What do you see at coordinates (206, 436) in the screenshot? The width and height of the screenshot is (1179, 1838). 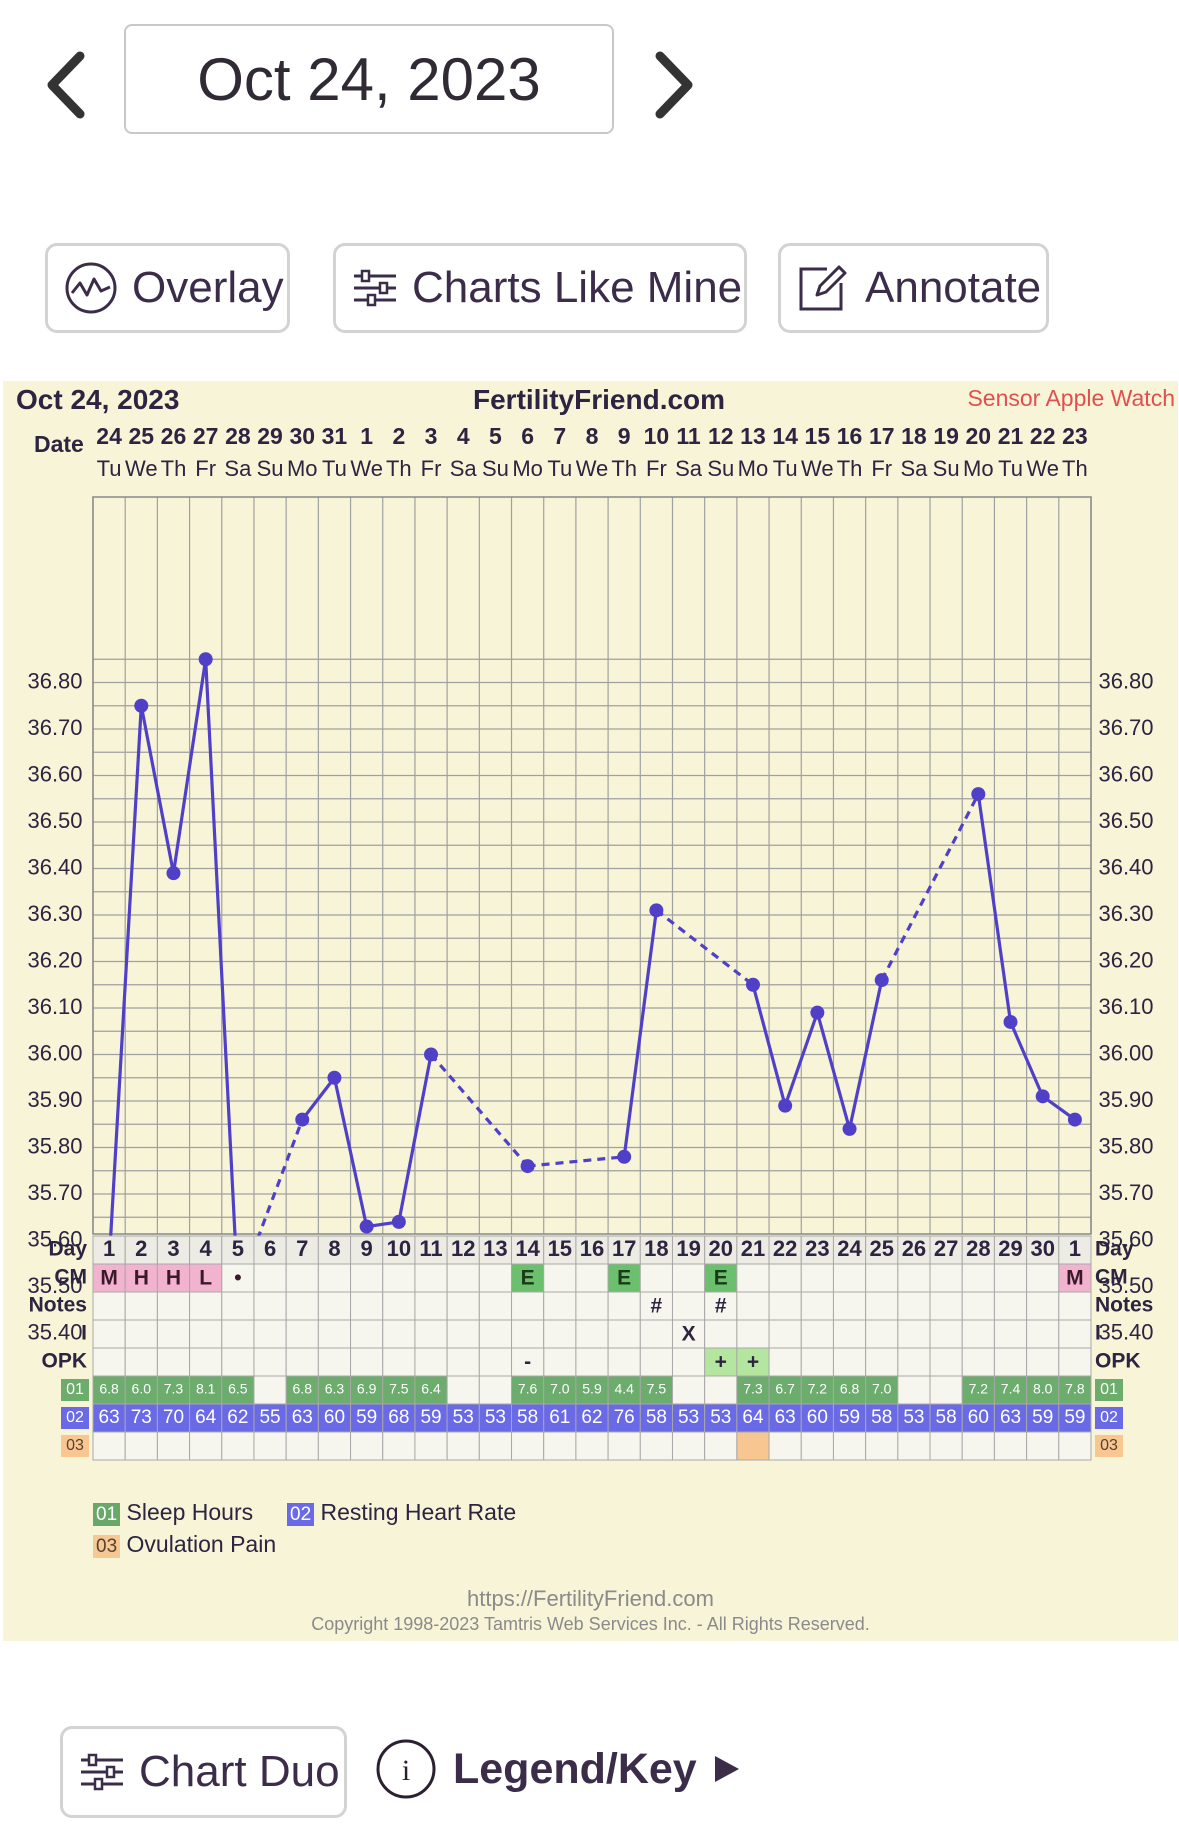 I see `date-tick-label: 27` at bounding box center [206, 436].